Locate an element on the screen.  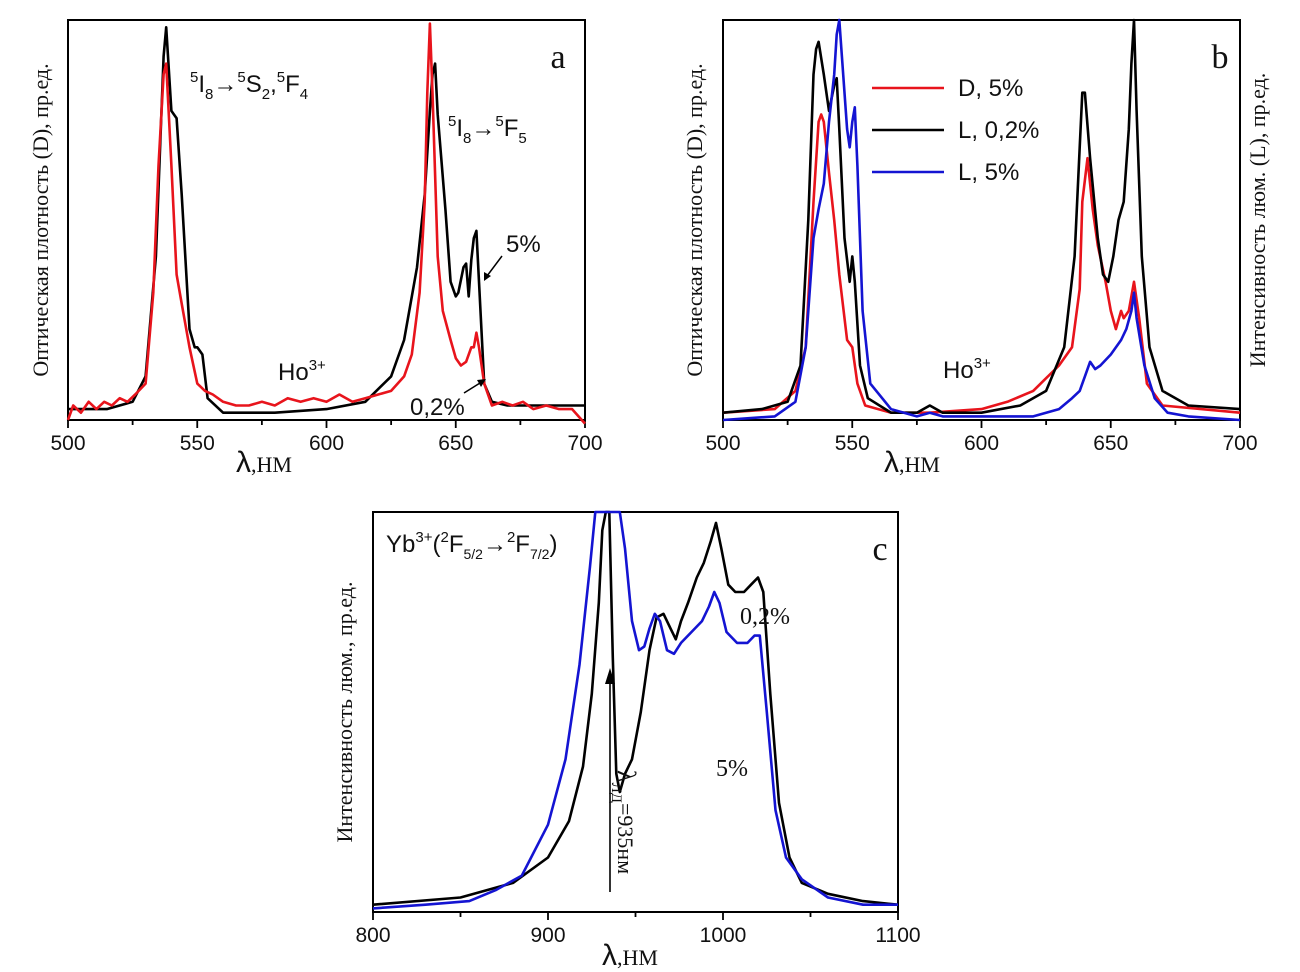
panel-a-ion-label: Ho3+ is located at coordinates (302, 371).